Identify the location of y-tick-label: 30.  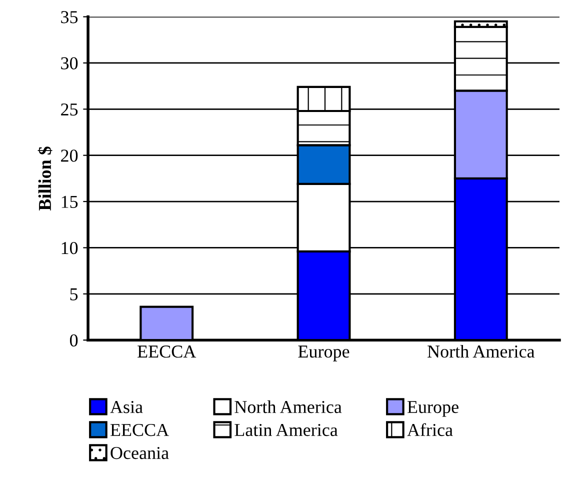
(69, 63).